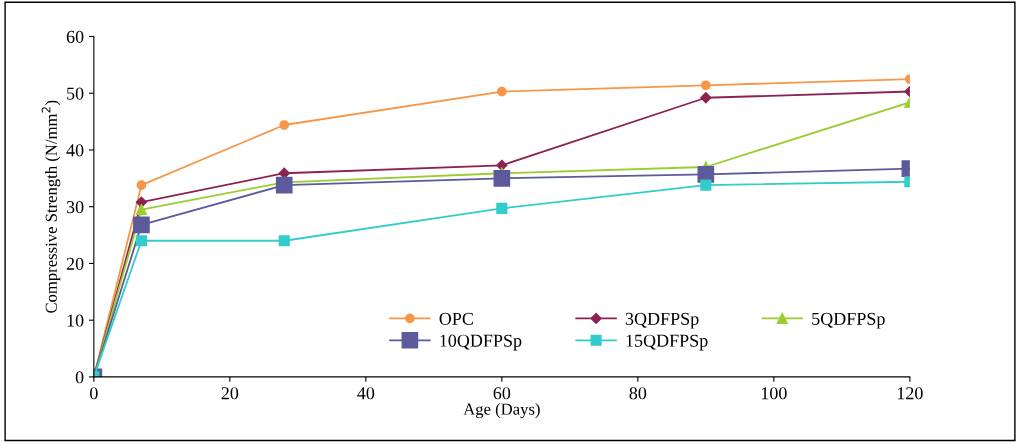 This screenshot has width=1020, height=445. I want to click on x-tick-label: 80, so click(638, 393).